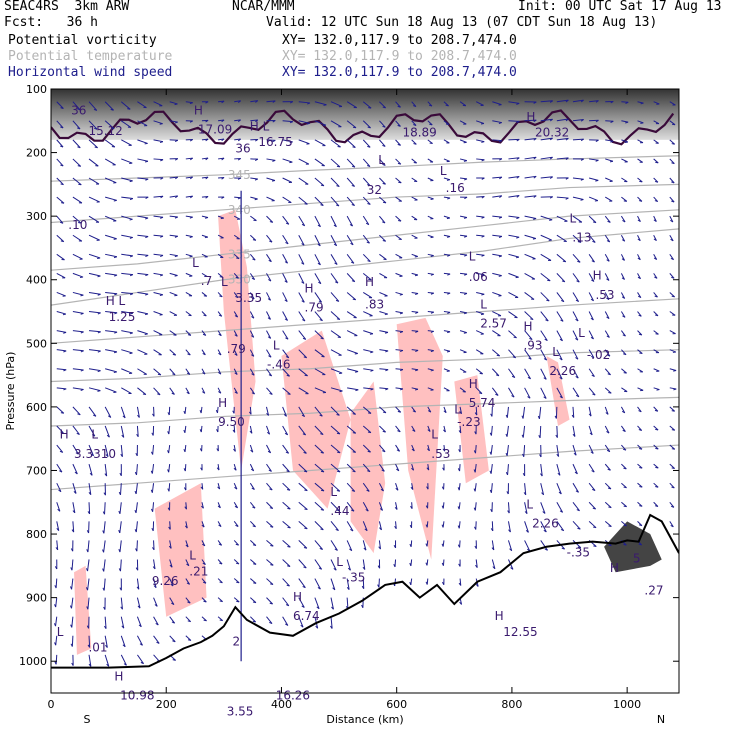  I want to click on annotation-68: H, so click(614, 568).